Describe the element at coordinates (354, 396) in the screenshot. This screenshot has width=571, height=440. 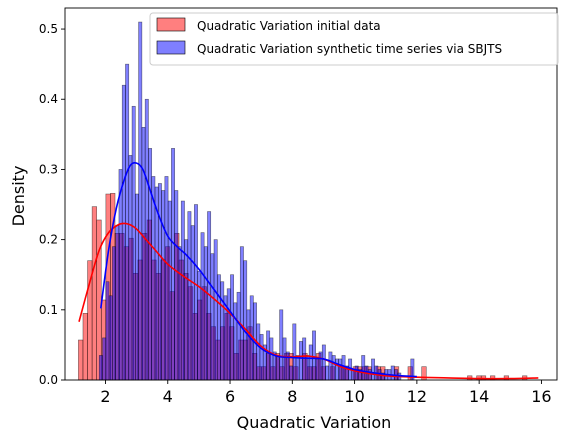
I see `x-tick-label: 10` at that location.